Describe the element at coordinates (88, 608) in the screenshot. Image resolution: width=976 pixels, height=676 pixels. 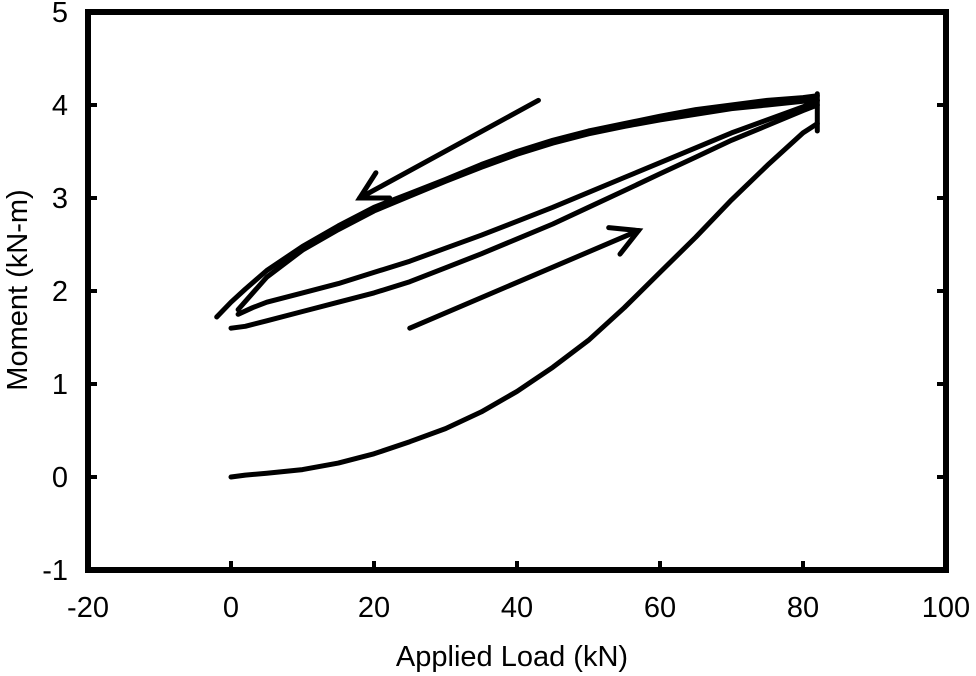
I see `x-tick-label: -20` at that location.